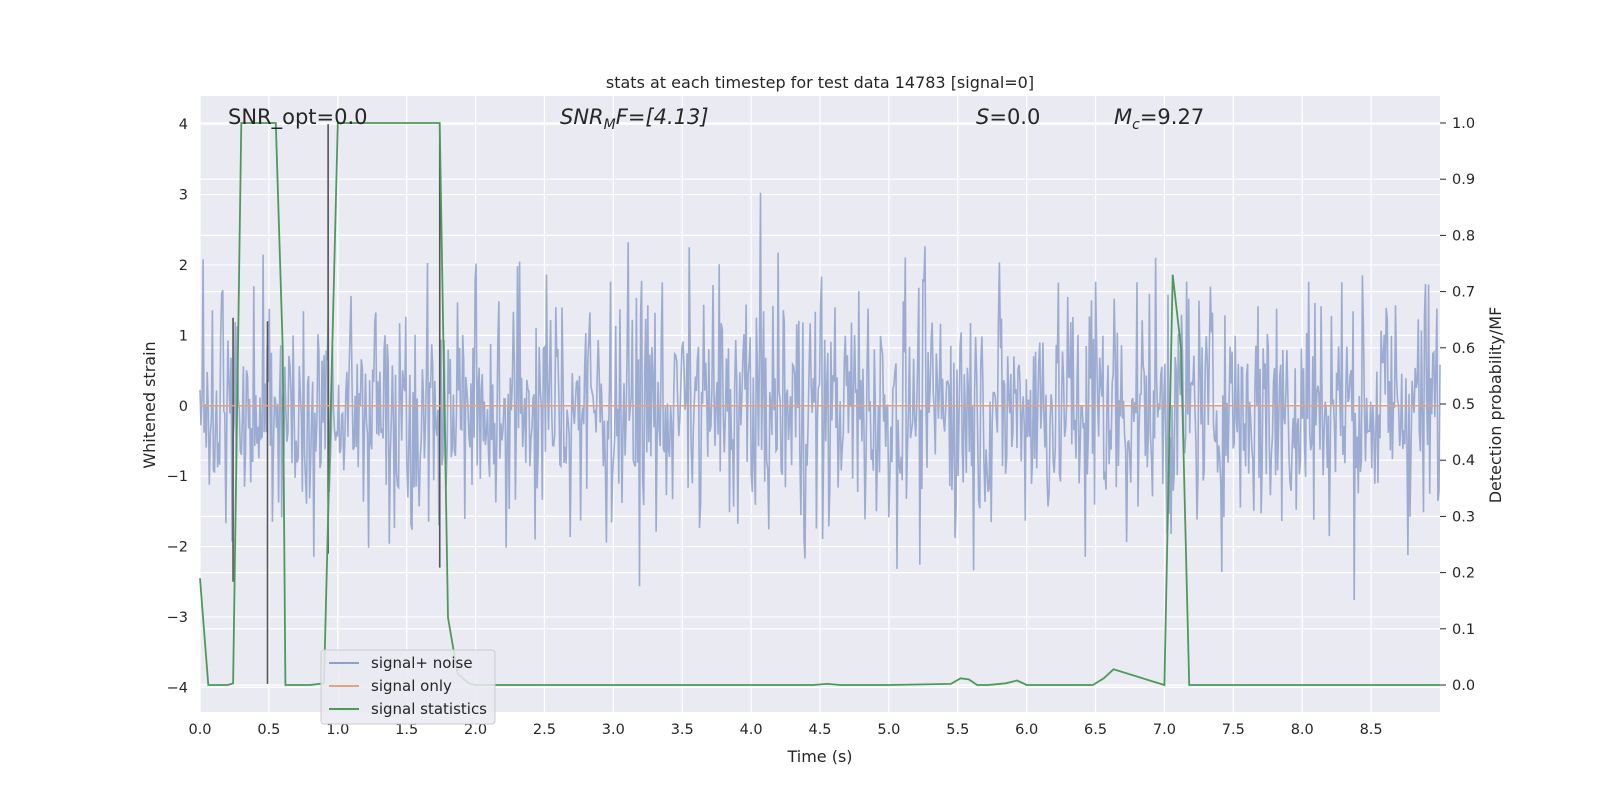  Describe the element at coordinates (177, 477) in the screenshot. I see `y-tick-label: −1` at that location.